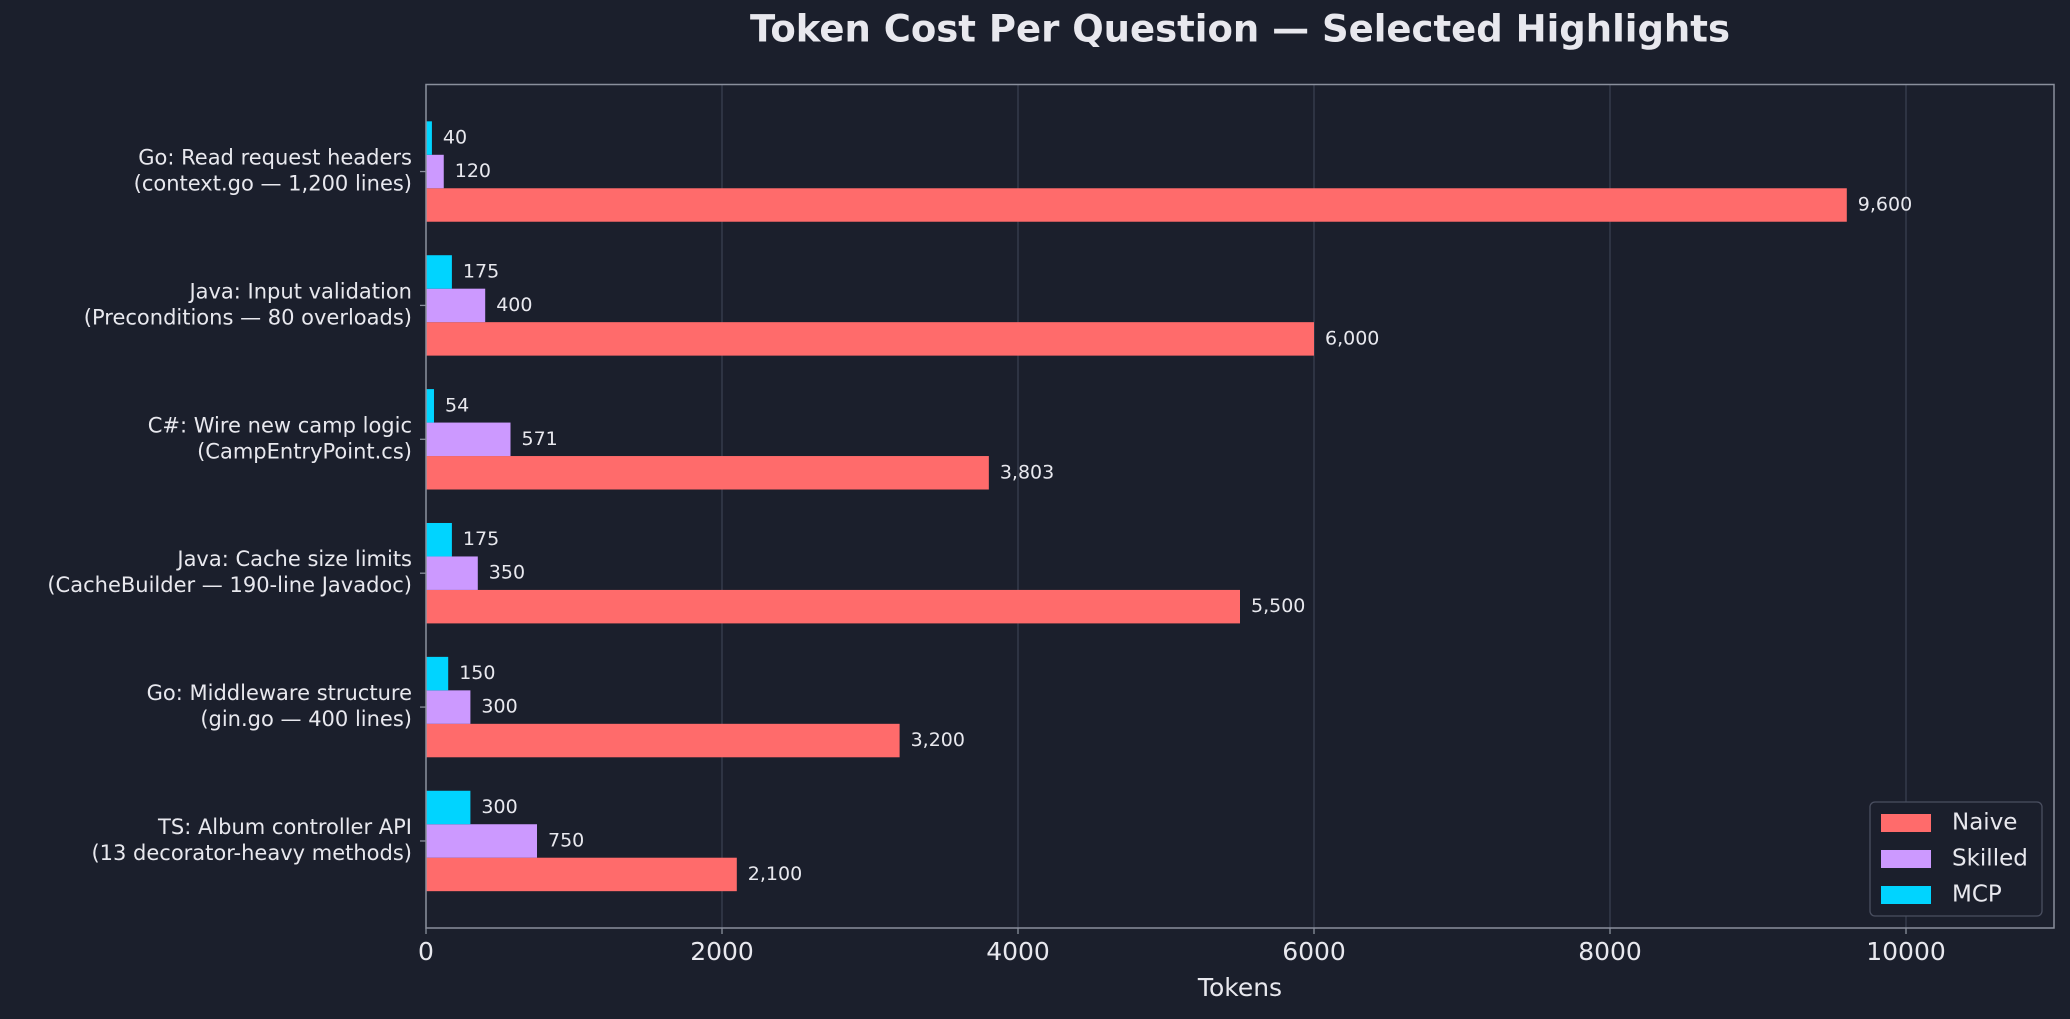 This screenshot has height=1019, width=2070. What do you see at coordinates (1906, 951) in the screenshot?
I see `x-tick-label: 10000` at bounding box center [1906, 951].